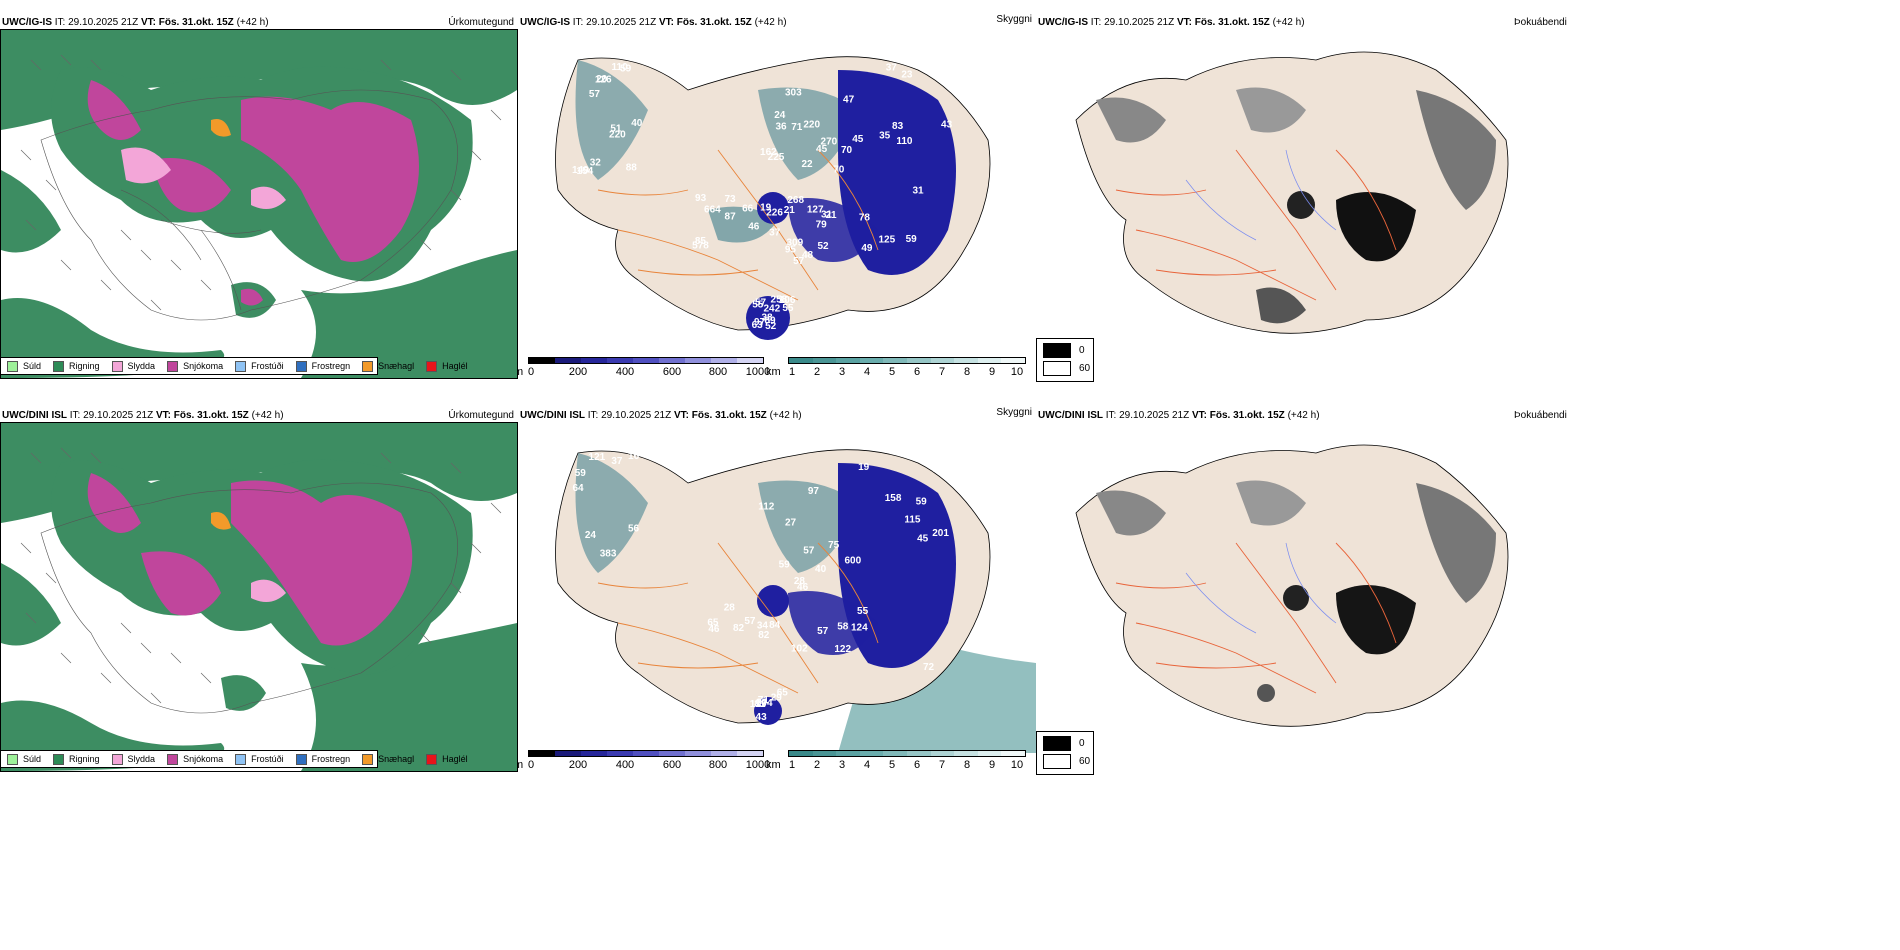  I want to click on cloud-base-value: 82, so click(739, 628).